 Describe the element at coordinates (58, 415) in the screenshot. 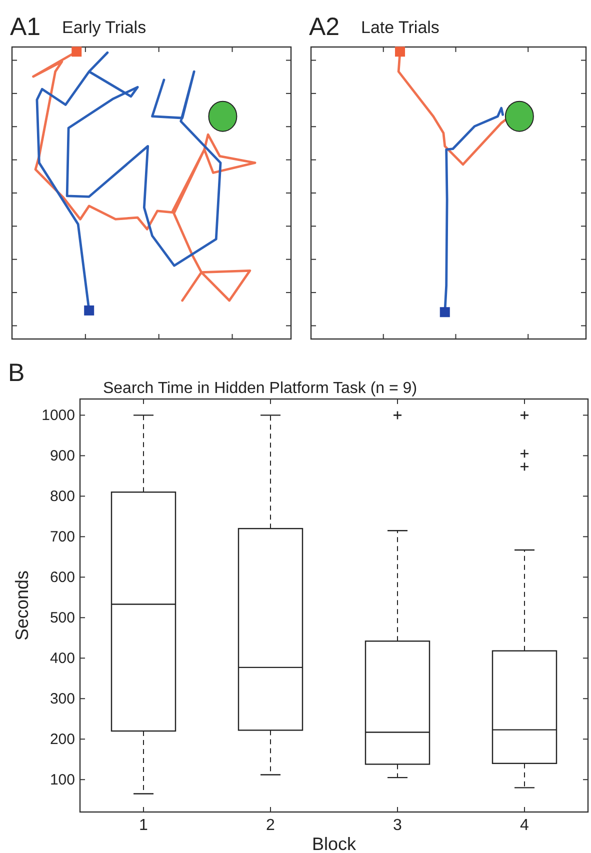

I see `y-tick-label: 1000` at that location.